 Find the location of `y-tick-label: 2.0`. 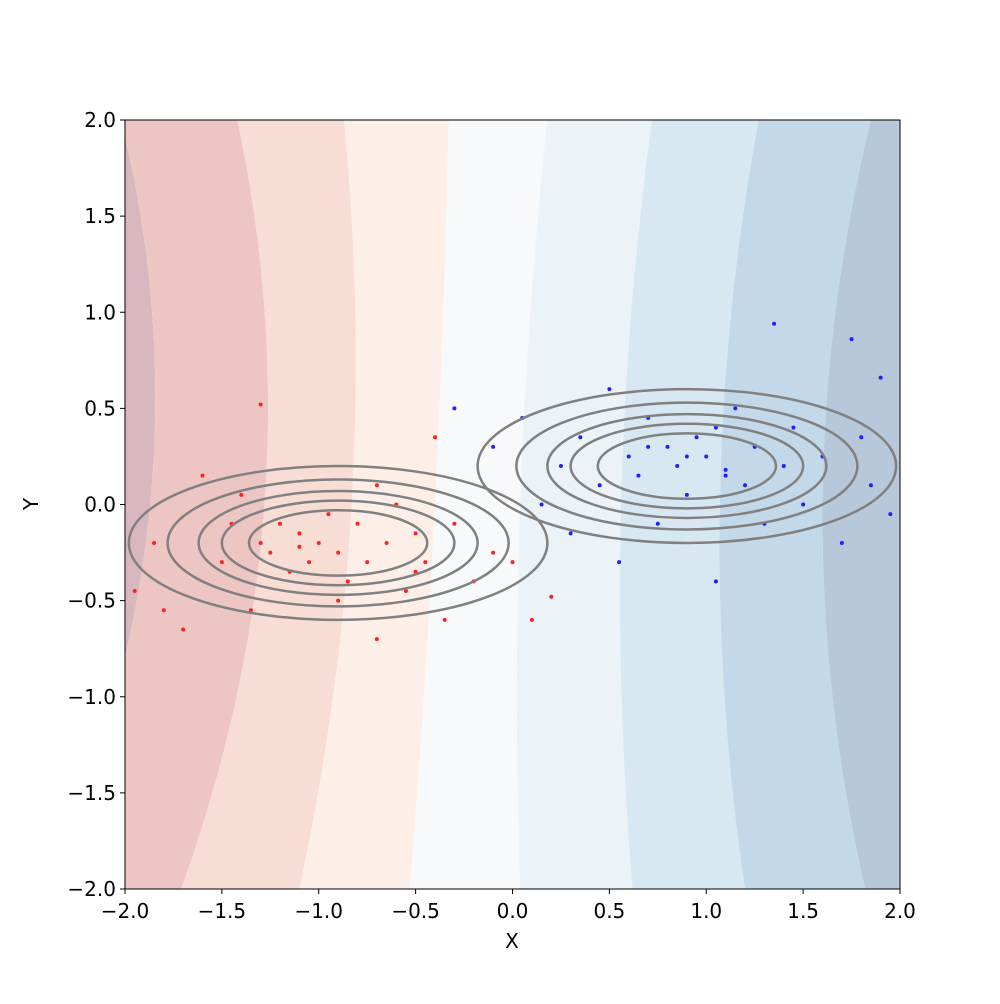

y-tick-label: 2.0 is located at coordinates (100, 120).